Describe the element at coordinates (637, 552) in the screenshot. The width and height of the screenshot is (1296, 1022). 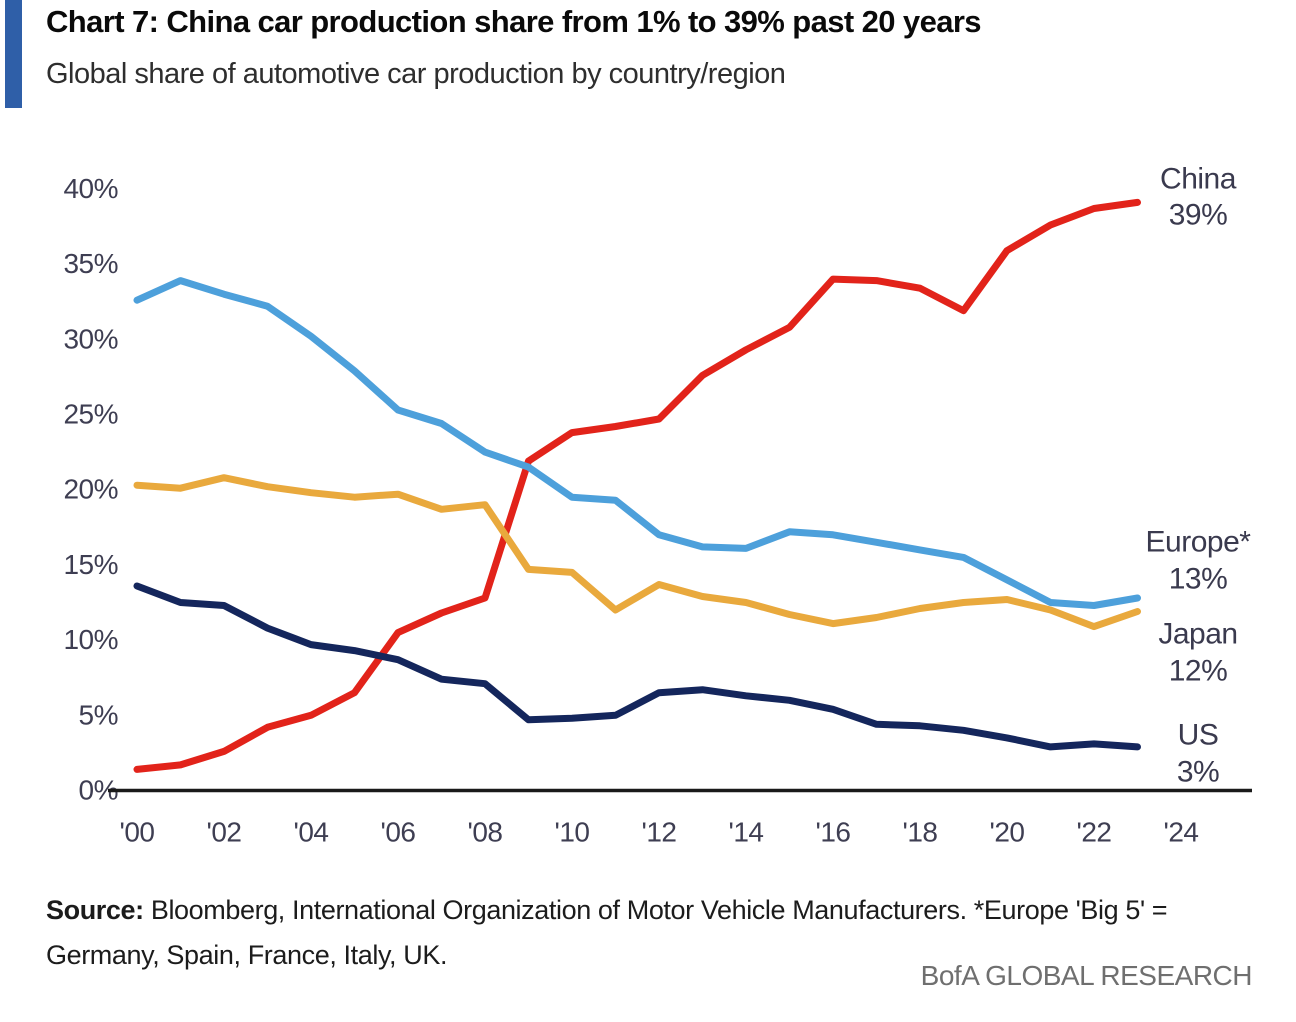
I see `series-line-japan` at that location.